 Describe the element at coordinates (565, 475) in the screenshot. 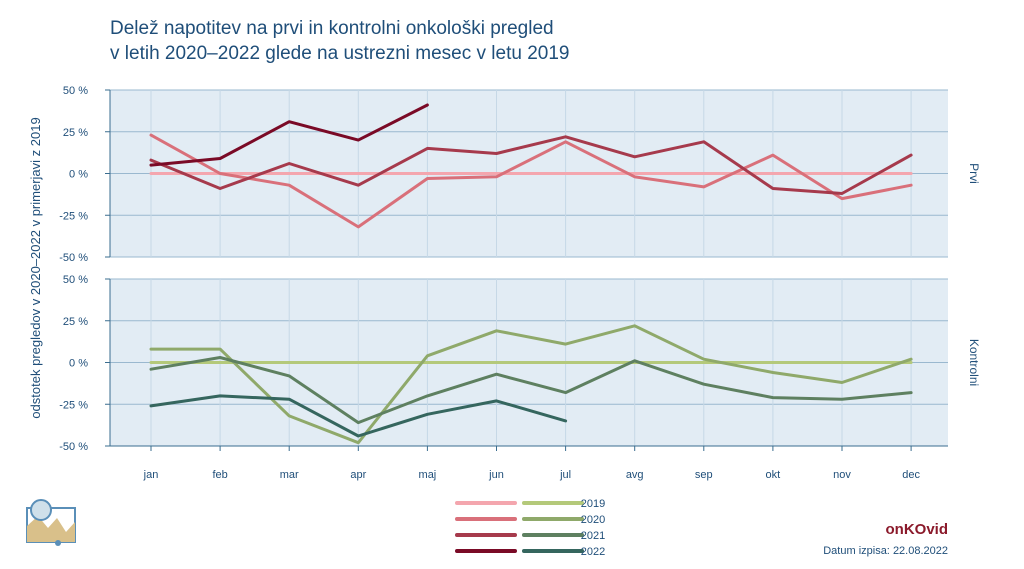

I see `x-tick-label: jul` at that location.